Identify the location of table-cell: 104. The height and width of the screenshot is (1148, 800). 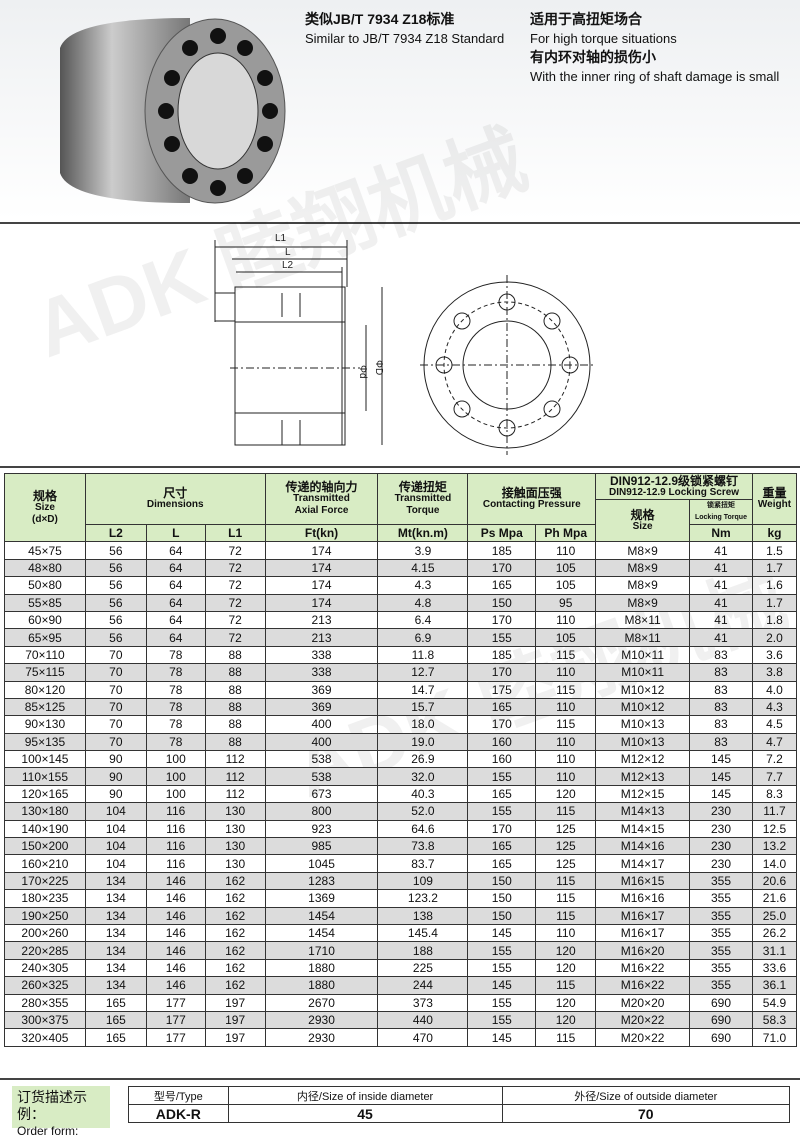
(115, 829).